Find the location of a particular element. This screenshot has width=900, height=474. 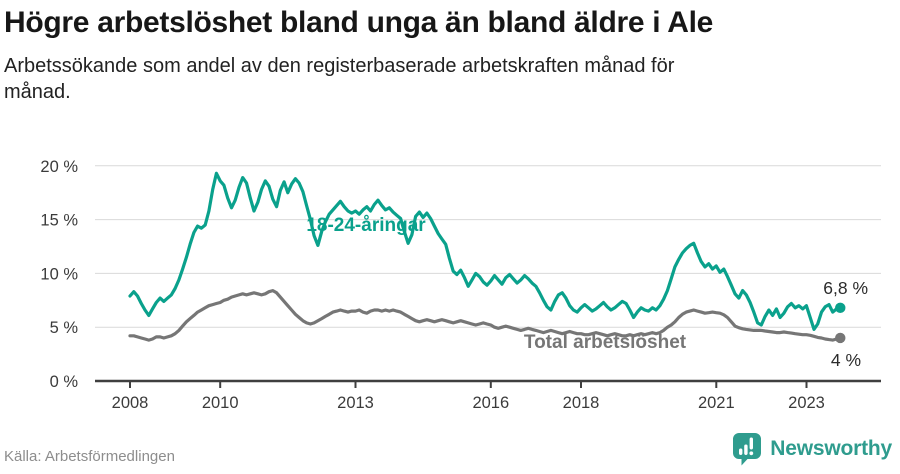

newsworthy-wordmark: Newsworthy is located at coordinates (831, 448).